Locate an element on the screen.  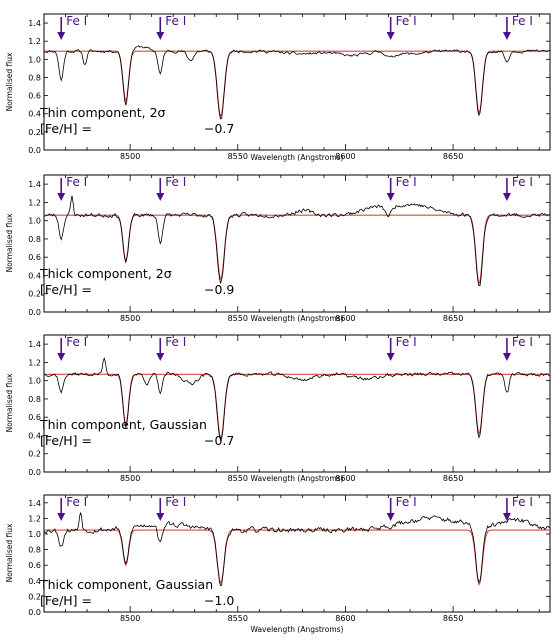
metallicity-value: −0.9 is located at coordinates (219, 289).